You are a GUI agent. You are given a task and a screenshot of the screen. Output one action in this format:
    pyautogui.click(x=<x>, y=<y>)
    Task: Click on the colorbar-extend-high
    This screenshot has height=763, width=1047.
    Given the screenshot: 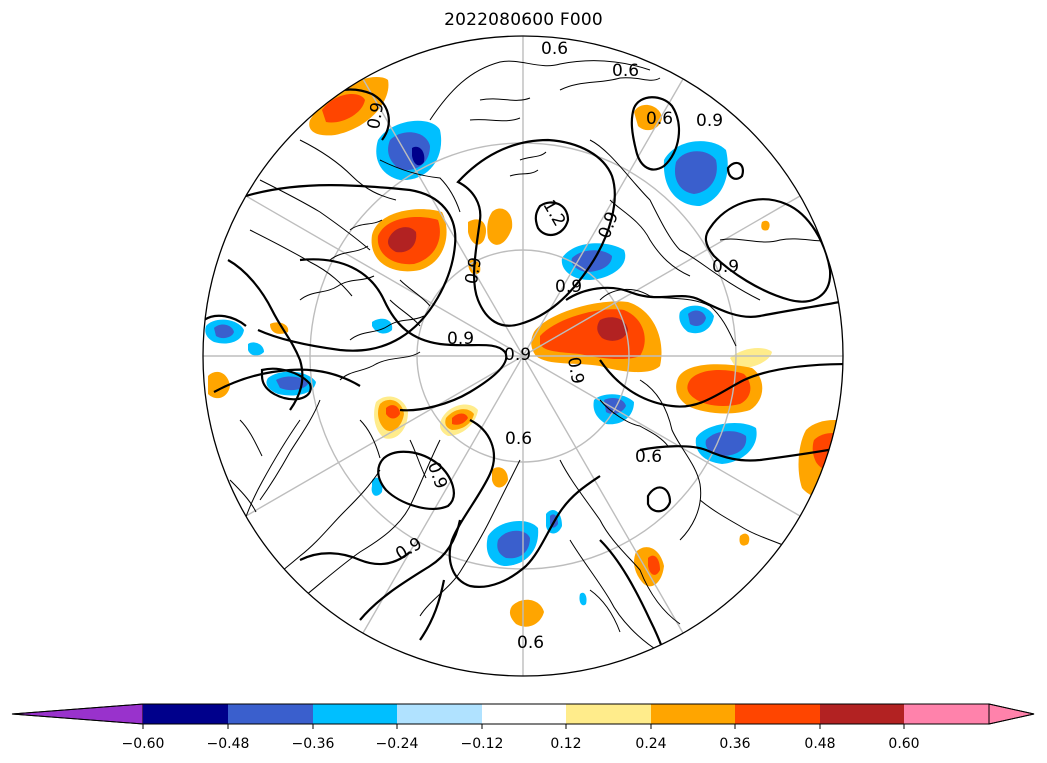 What is the action you would take?
    pyautogui.click(x=1011, y=714)
    